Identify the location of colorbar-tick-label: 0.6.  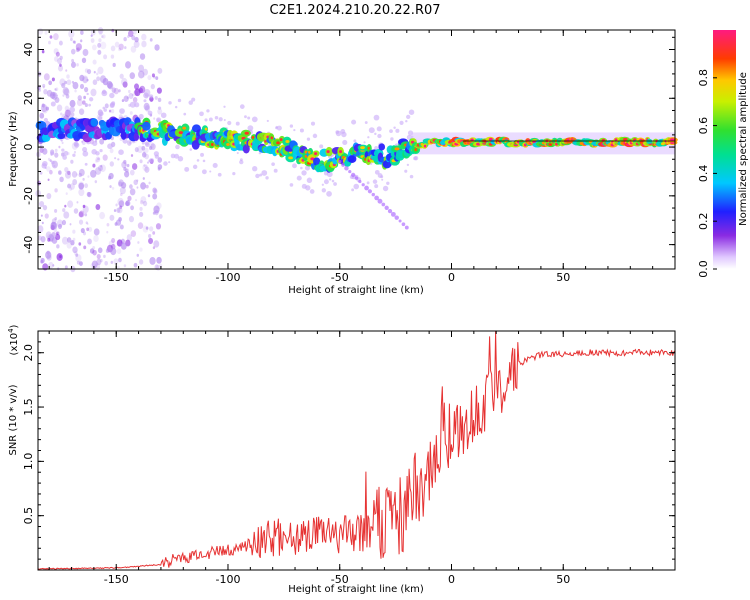
(703, 126).